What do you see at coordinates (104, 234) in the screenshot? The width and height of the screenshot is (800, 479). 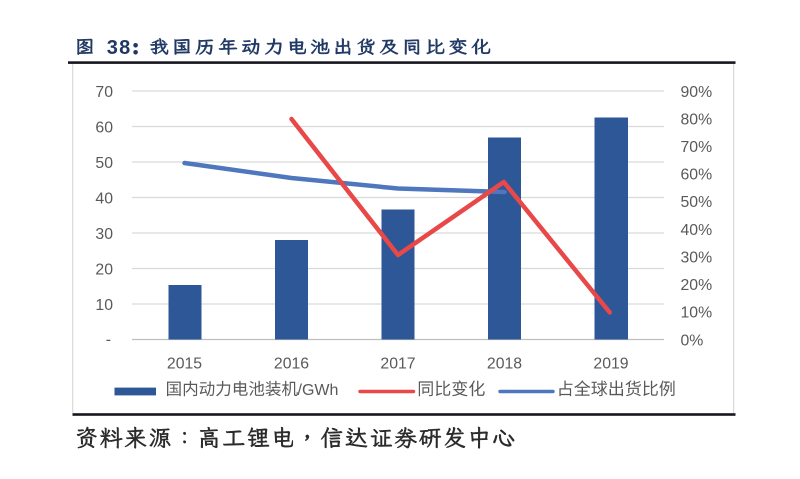 I see `svg-text: 30` at bounding box center [104, 234].